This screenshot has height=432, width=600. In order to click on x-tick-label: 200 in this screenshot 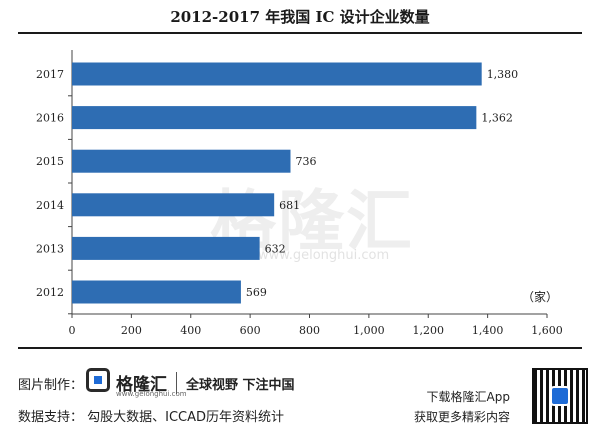, I will do `click(131, 330)`.